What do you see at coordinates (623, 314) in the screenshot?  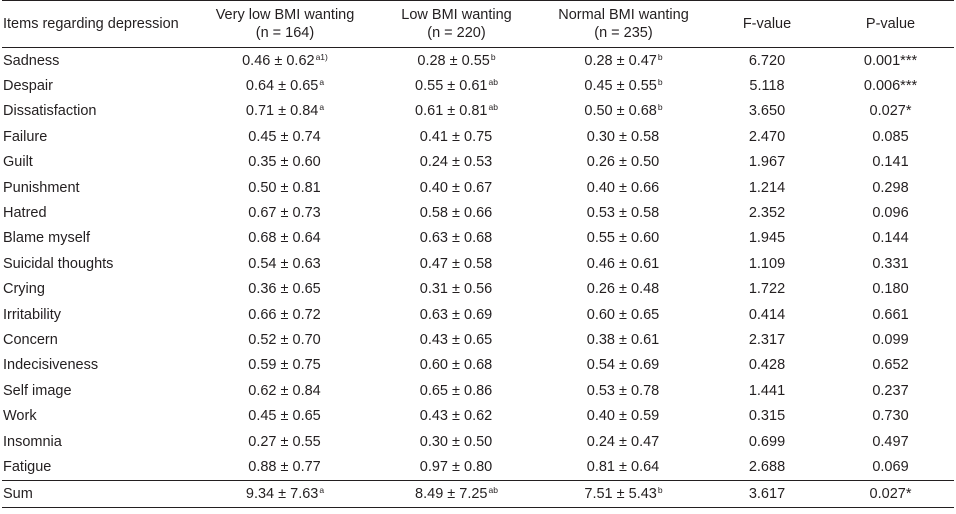 I see `mean-sd-value: 0.60 ± 0.65` at bounding box center [623, 314].